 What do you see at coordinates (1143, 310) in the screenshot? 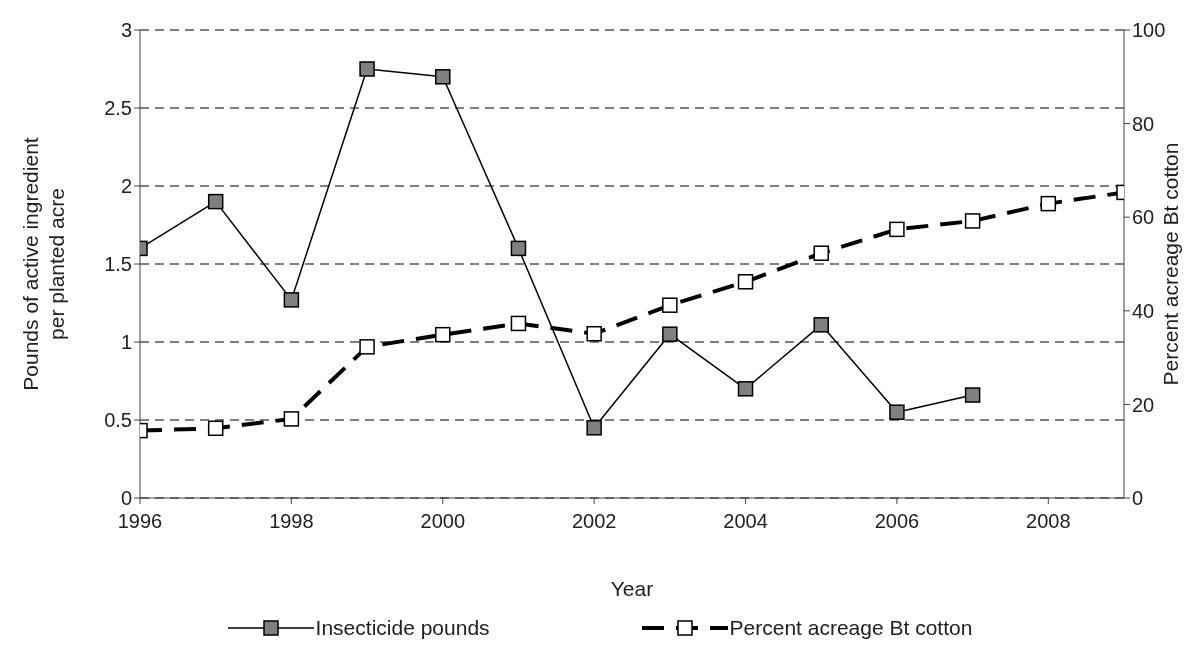
I see `y2-tick-label: 40` at bounding box center [1143, 310].